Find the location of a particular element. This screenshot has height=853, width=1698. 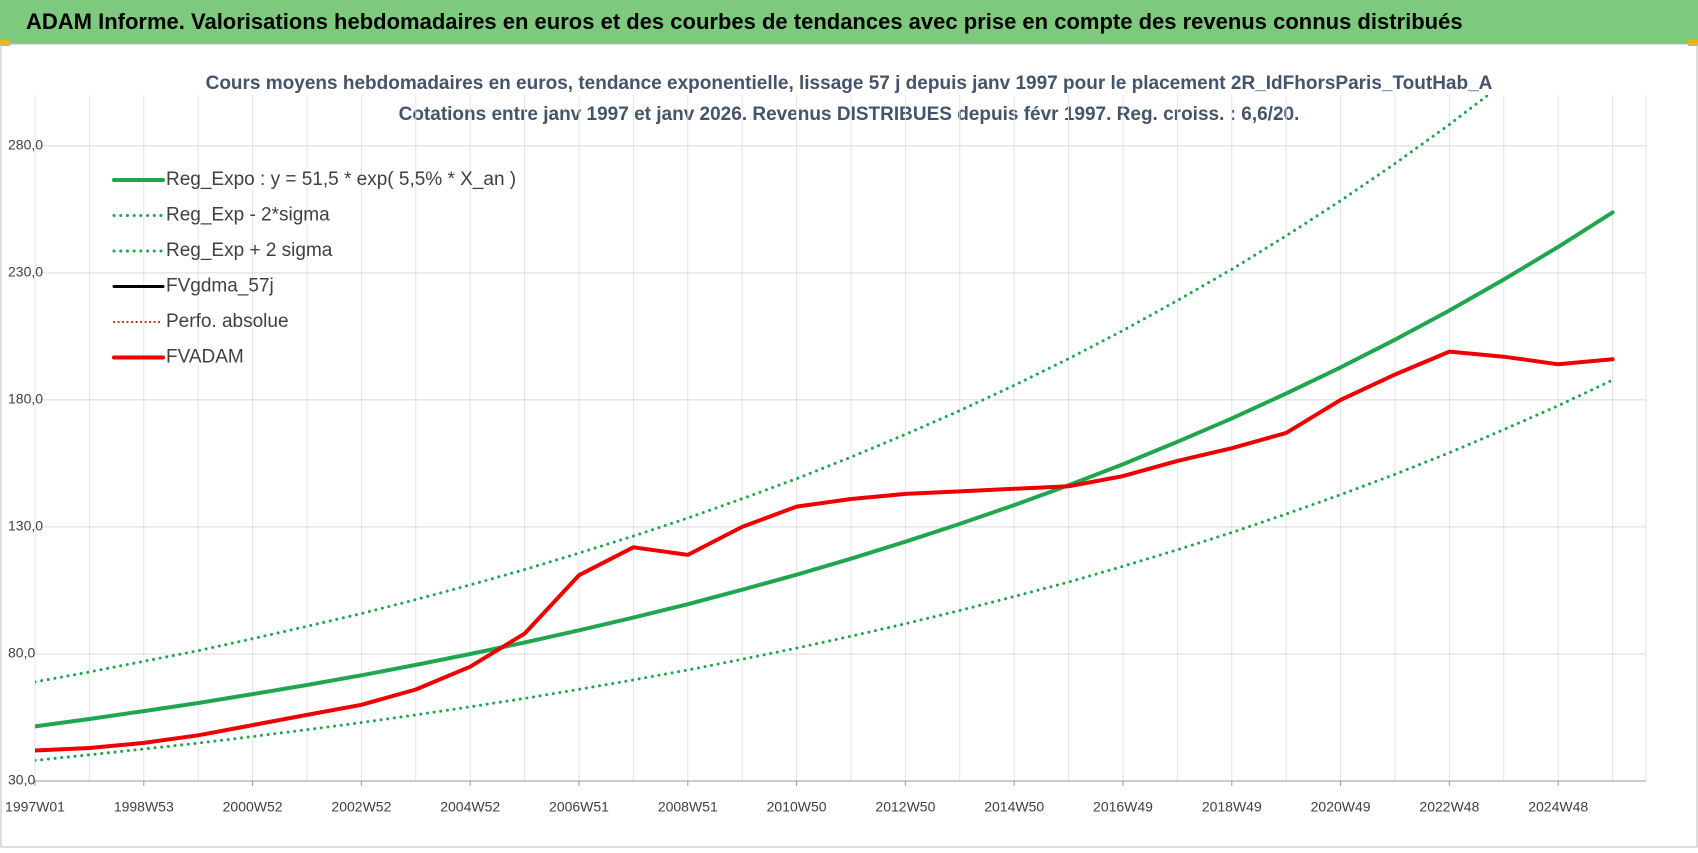

y-tick-label: 180,0 is located at coordinates (25, 399).